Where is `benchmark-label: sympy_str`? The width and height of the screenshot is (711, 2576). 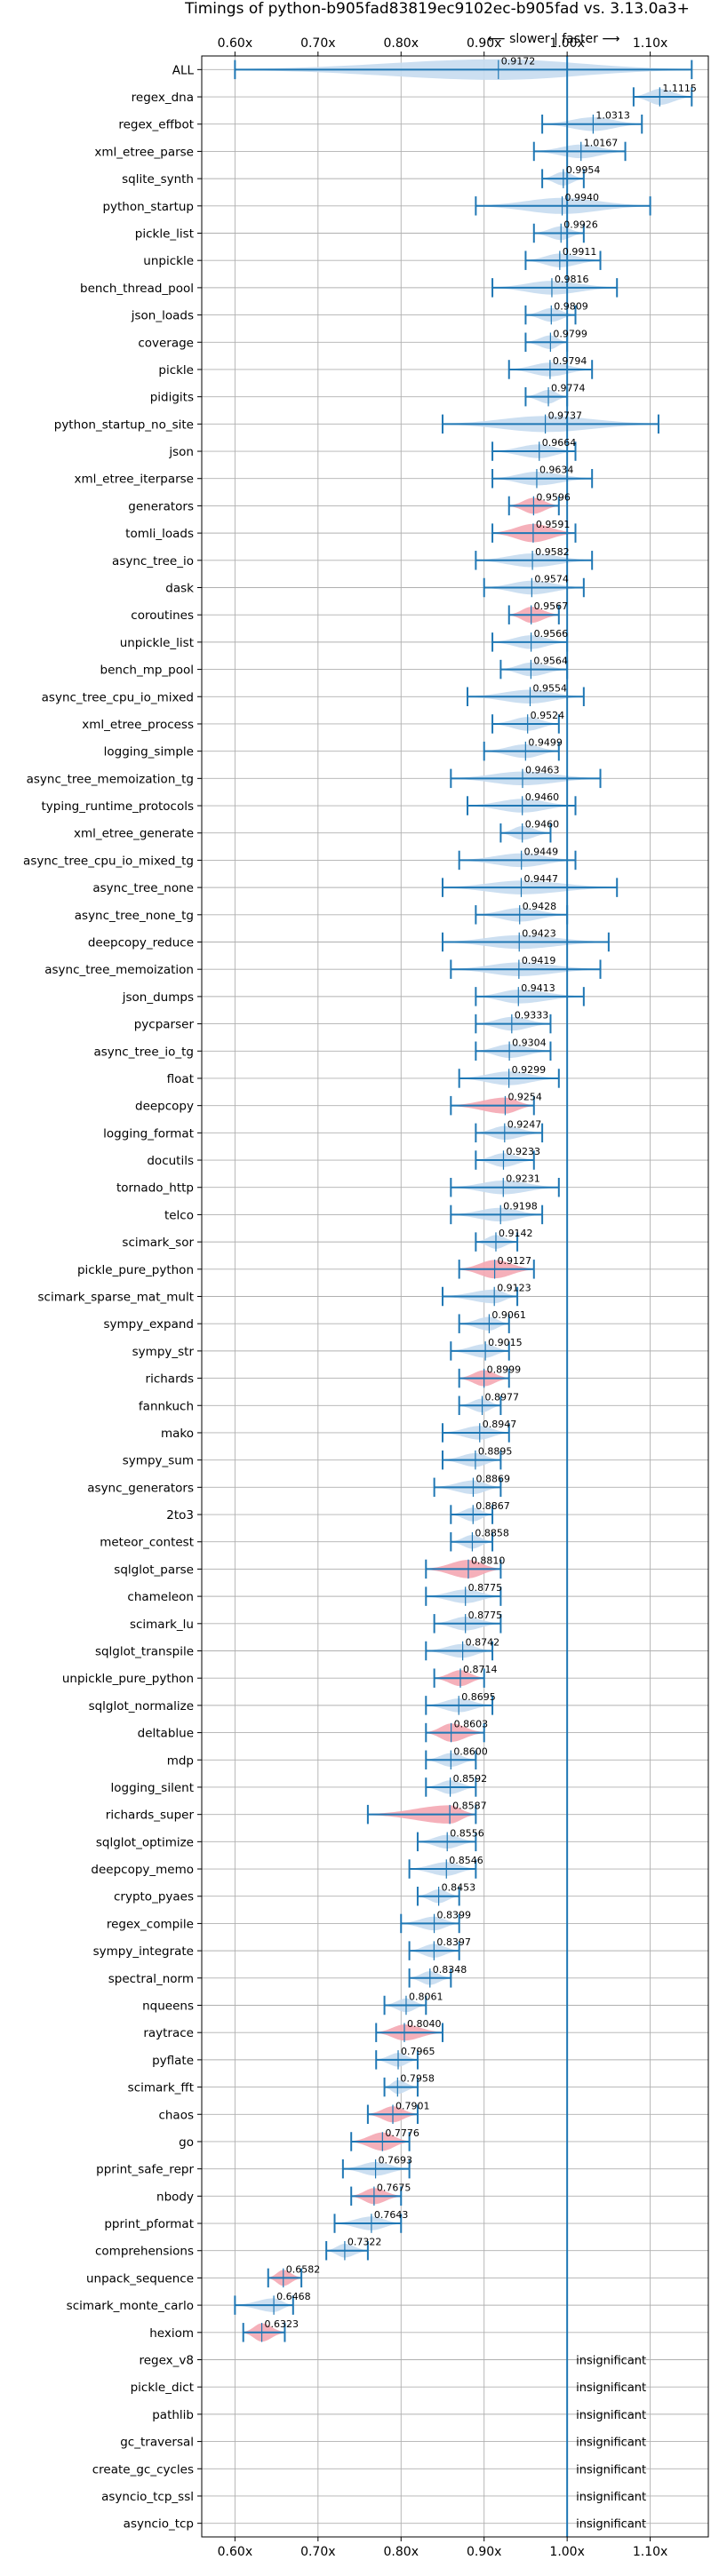
benchmark-label: sympy_str is located at coordinates (163, 1352).